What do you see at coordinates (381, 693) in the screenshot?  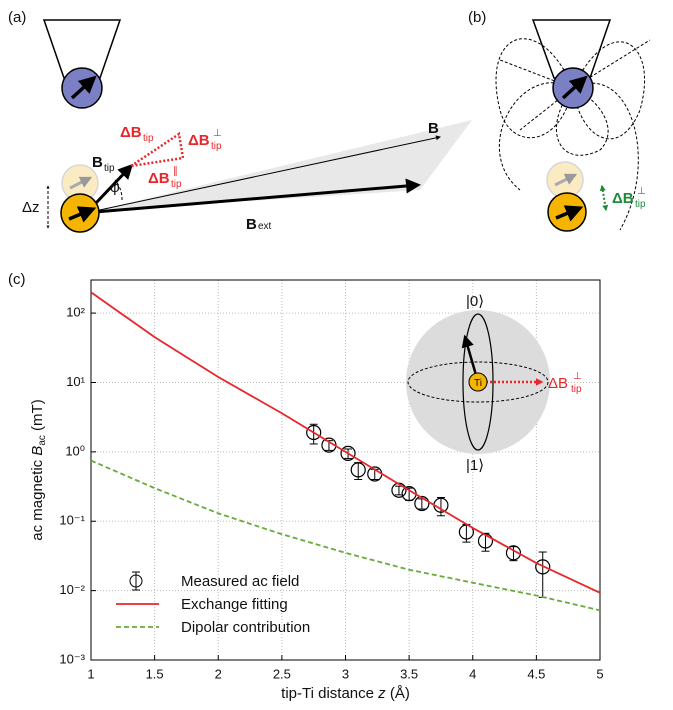 I see `x-axis-label-part: z` at bounding box center [381, 693].